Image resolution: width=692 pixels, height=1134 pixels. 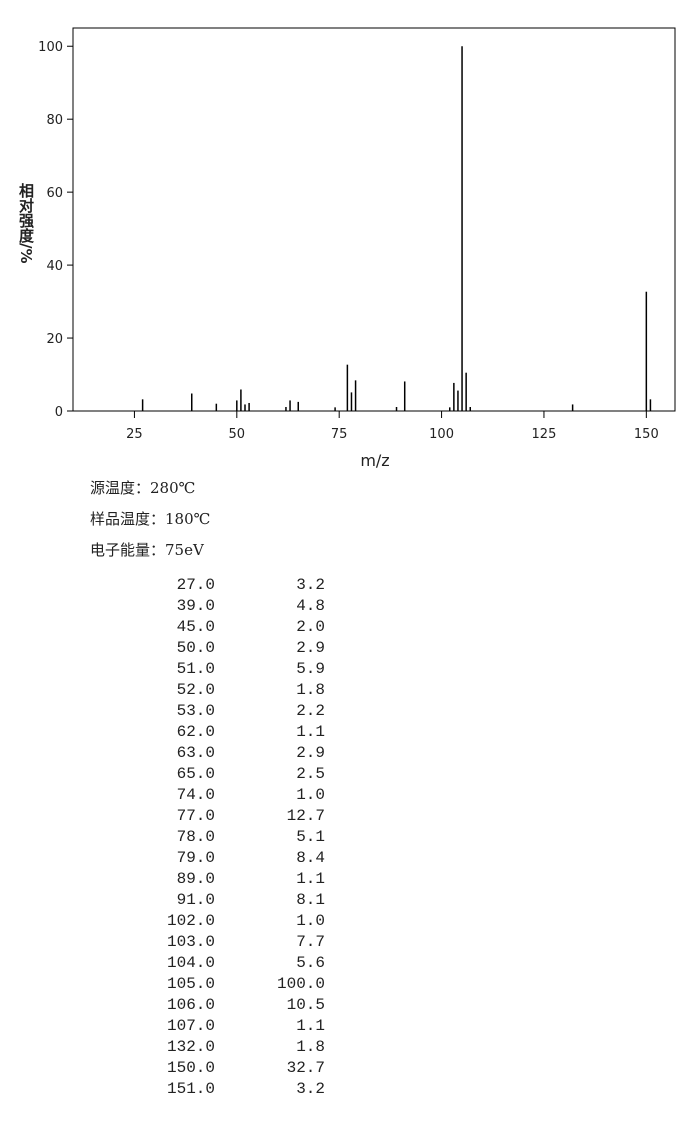 What do you see at coordinates (54, 339) in the screenshot?
I see `y-tick-label: 20` at bounding box center [54, 339].